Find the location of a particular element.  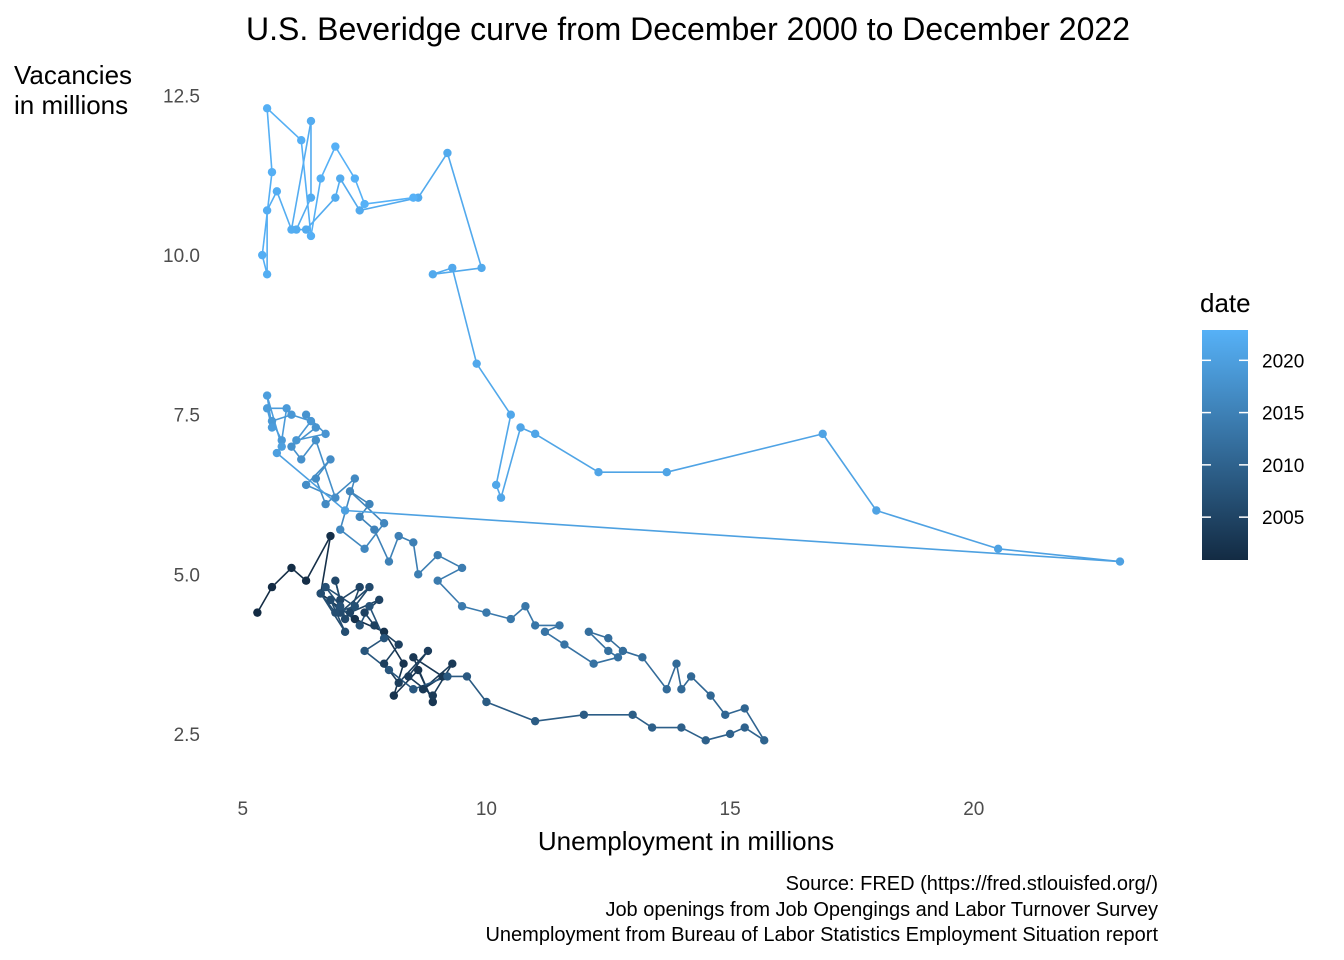

legend-tick-label: 2020 is located at coordinates (1283, 361).